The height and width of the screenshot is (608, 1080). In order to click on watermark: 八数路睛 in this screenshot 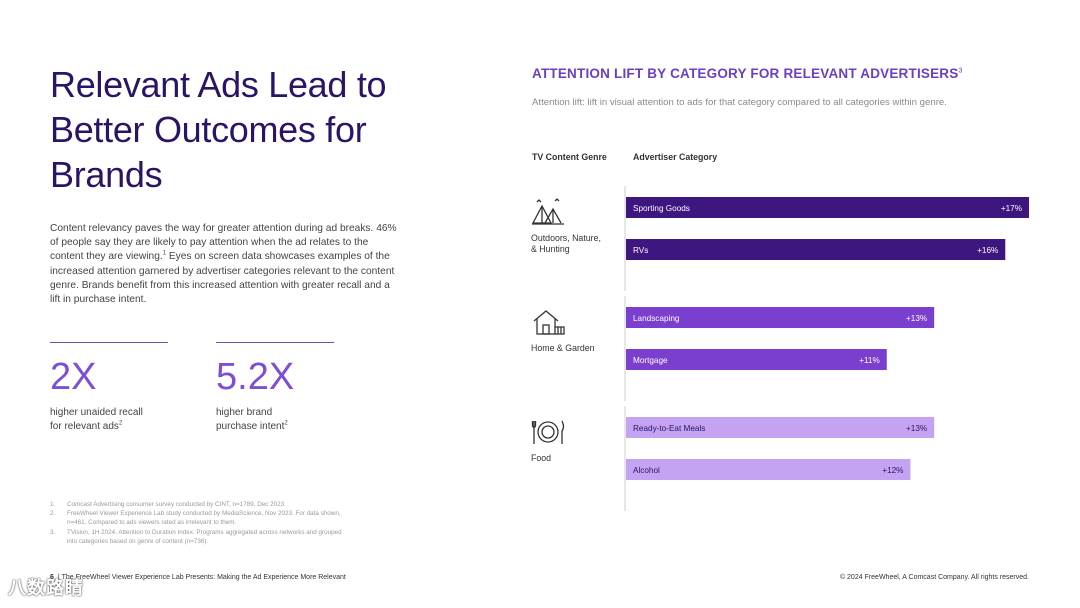, I will do `click(46, 588)`.